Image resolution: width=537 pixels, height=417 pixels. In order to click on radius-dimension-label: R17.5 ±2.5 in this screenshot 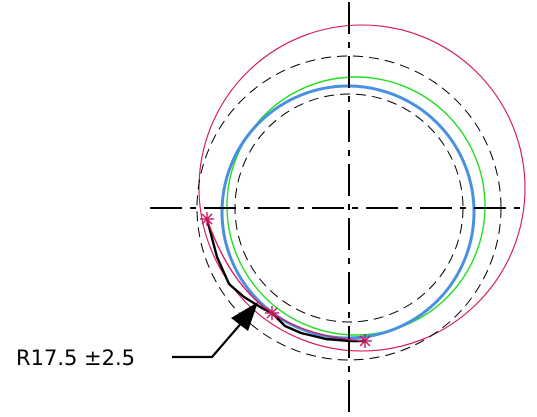, I will do `click(75, 358)`.